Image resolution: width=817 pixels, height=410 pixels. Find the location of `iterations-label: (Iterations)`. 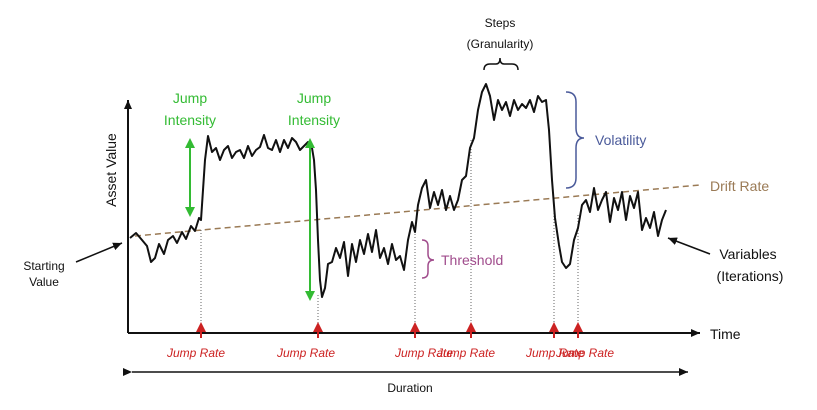

iterations-label: (Iterations) is located at coordinates (750, 276).